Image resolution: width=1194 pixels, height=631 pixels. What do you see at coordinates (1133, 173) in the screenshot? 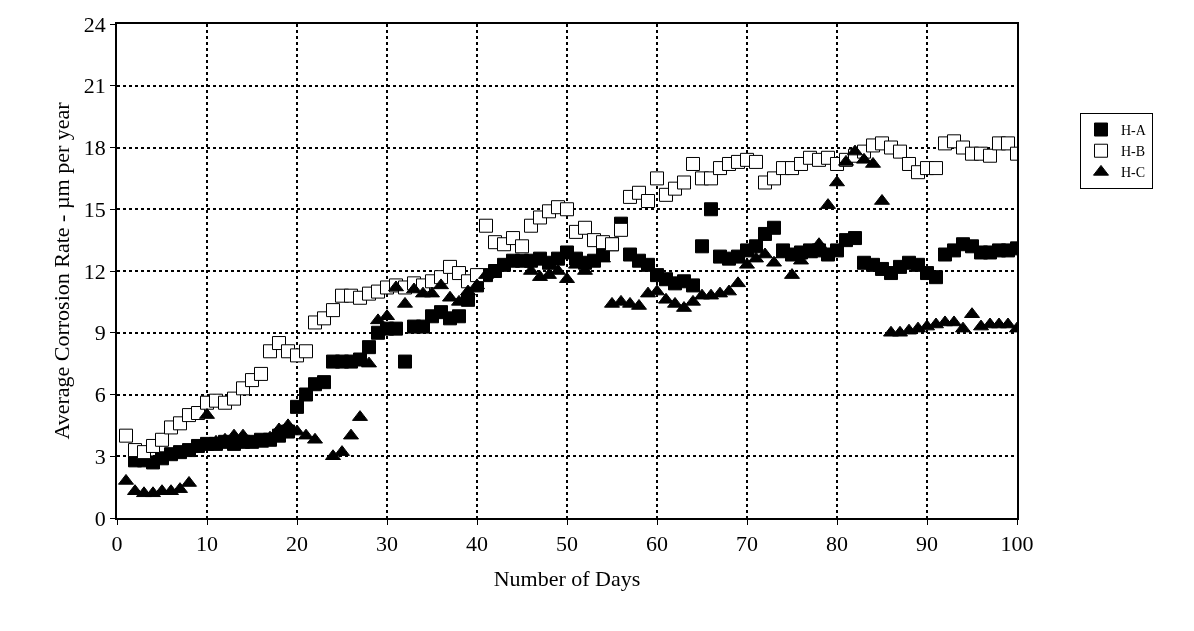
I see `legend-label: H-C` at bounding box center [1133, 173].